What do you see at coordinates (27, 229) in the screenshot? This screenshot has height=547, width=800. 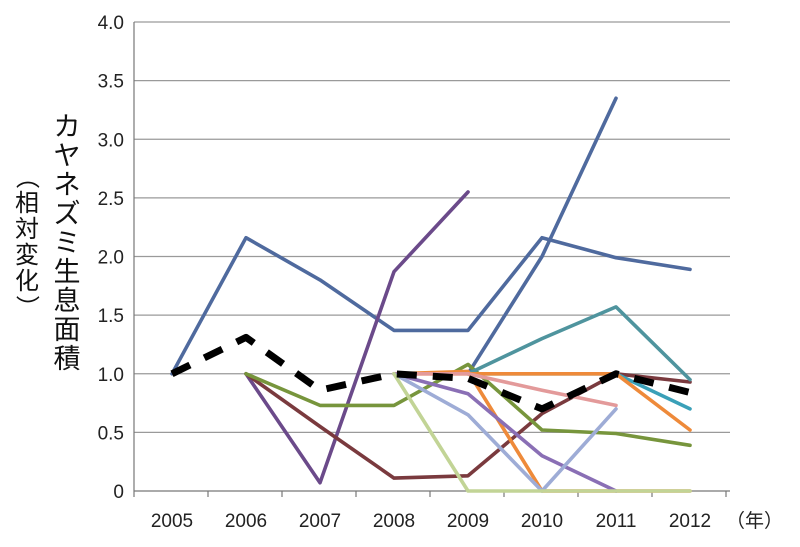 I see `y-axis-sublabel-char: 対` at bounding box center [27, 229].